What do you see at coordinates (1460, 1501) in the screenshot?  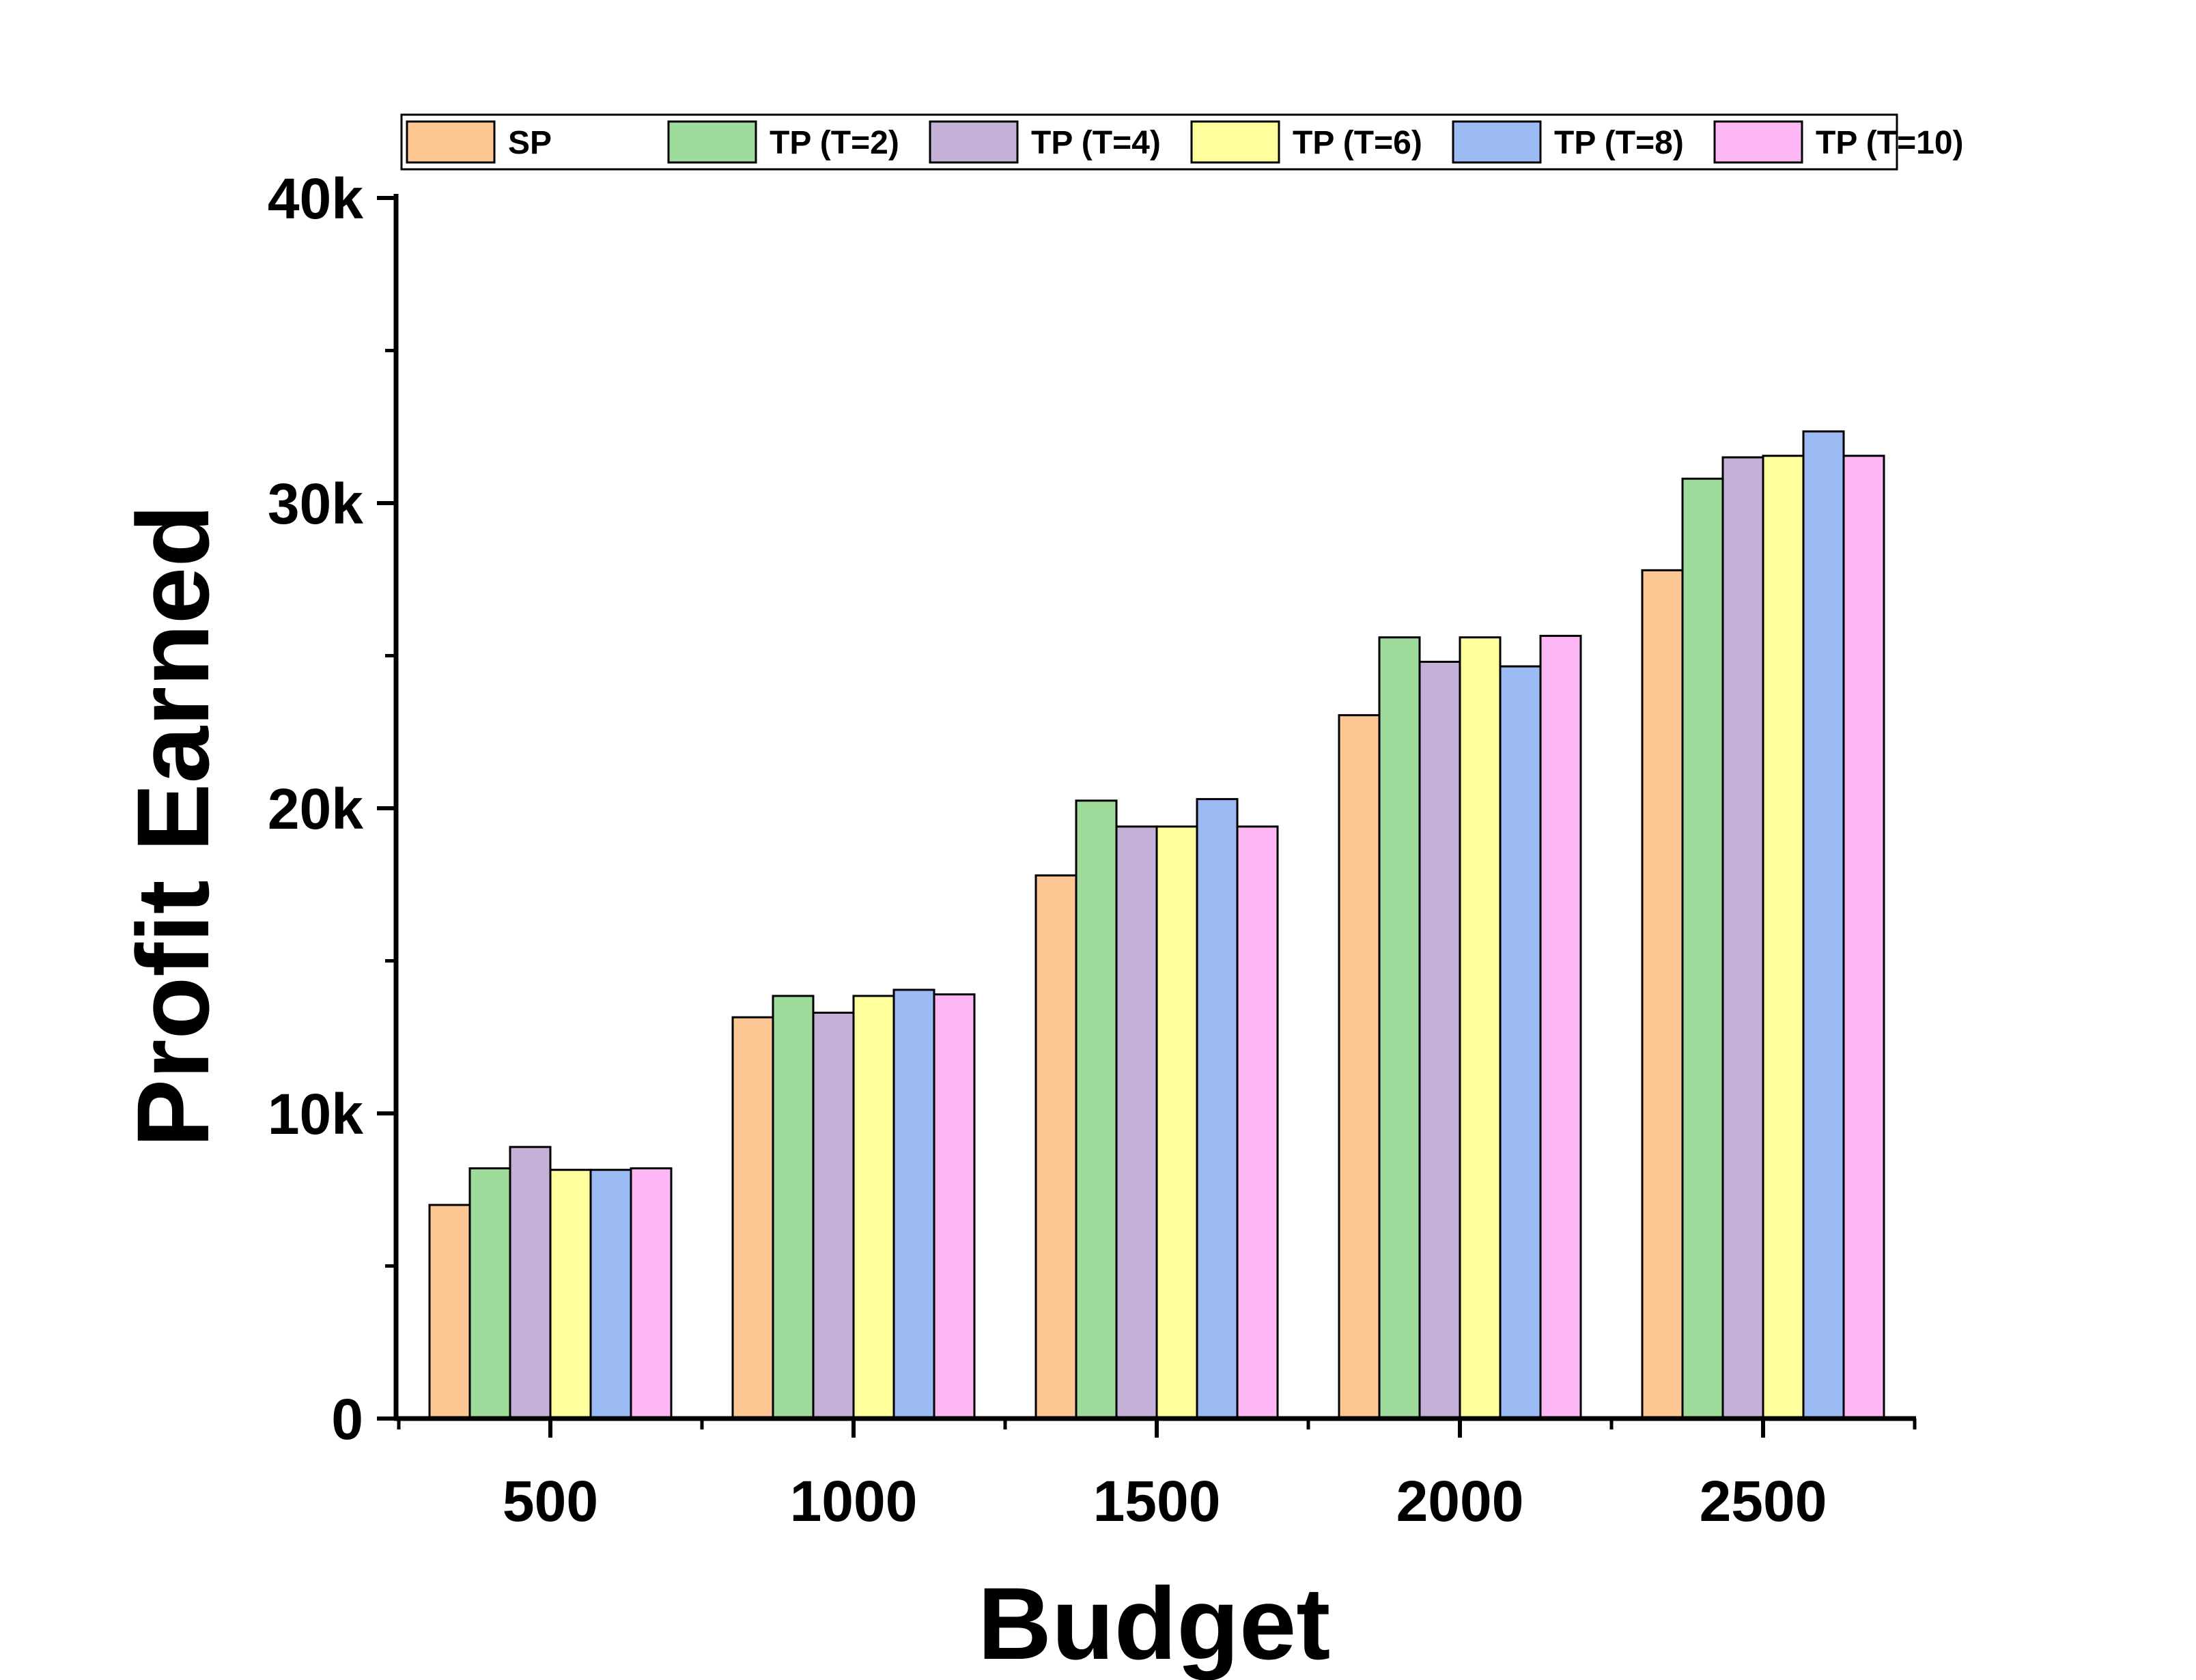 I see `x-tick-label-3: 2000` at bounding box center [1460, 1501].